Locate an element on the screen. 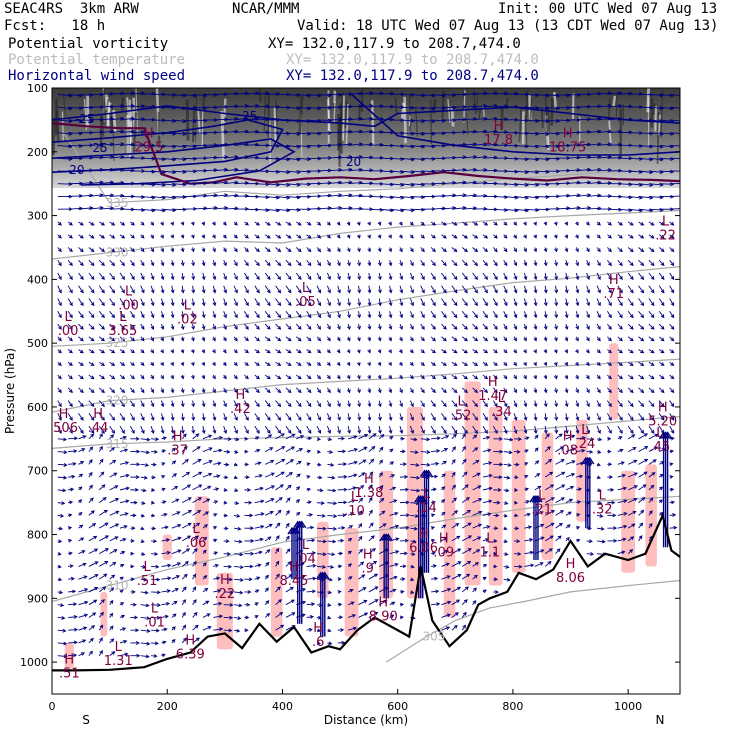  extremum-value: .09 is located at coordinates (443, 552).